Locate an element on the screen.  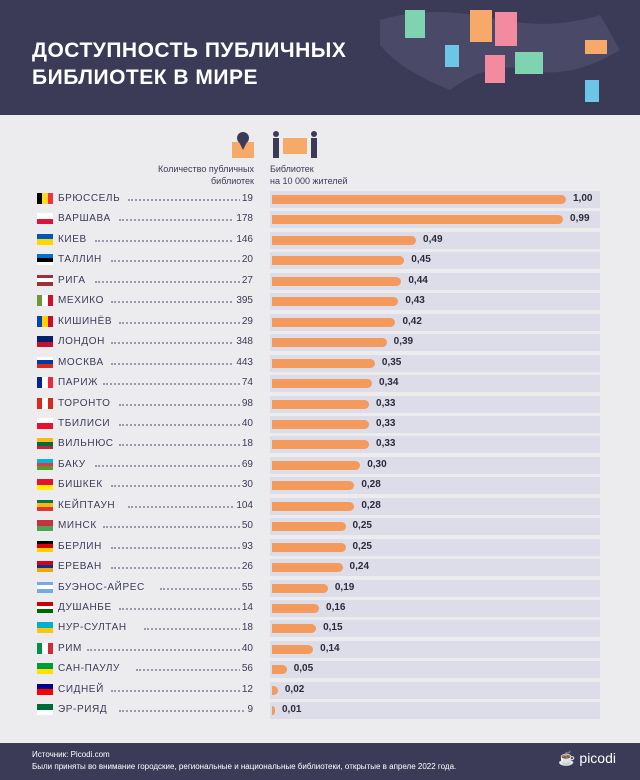
city-label: ЕРЕВАН is located at coordinates (80, 567).